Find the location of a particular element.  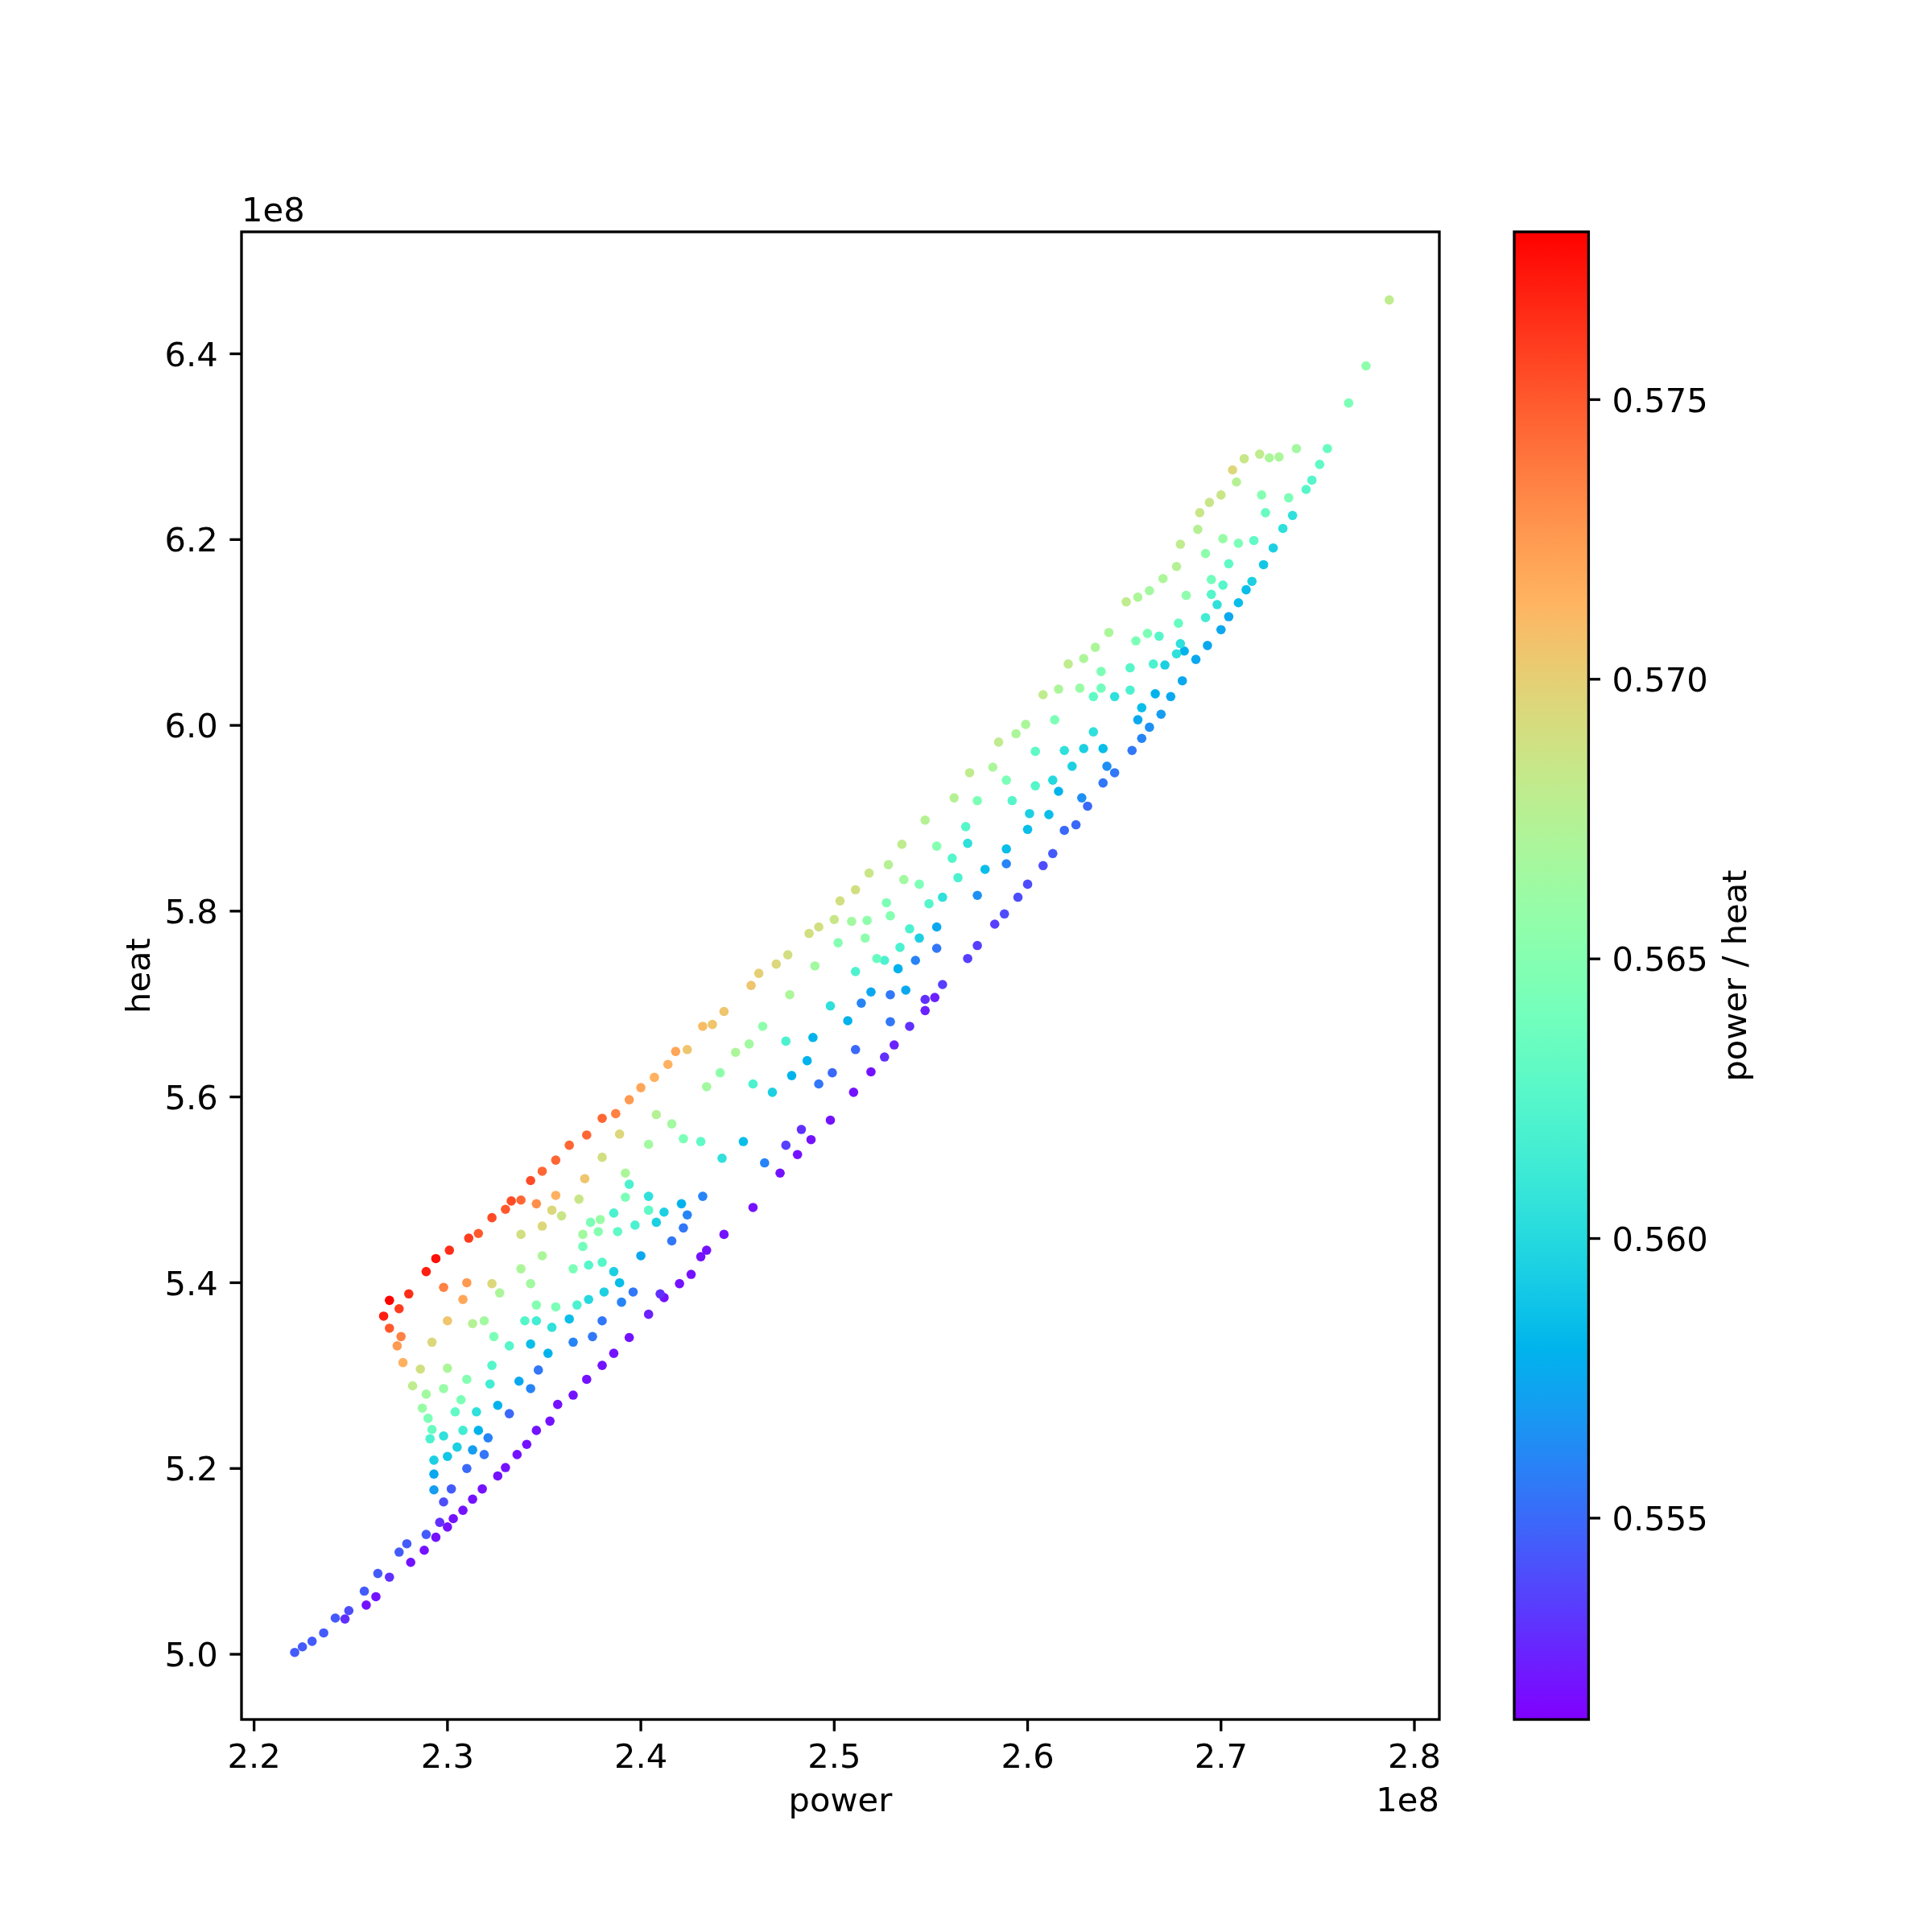

y-tick-label: 5.2 is located at coordinates (191, 1469).